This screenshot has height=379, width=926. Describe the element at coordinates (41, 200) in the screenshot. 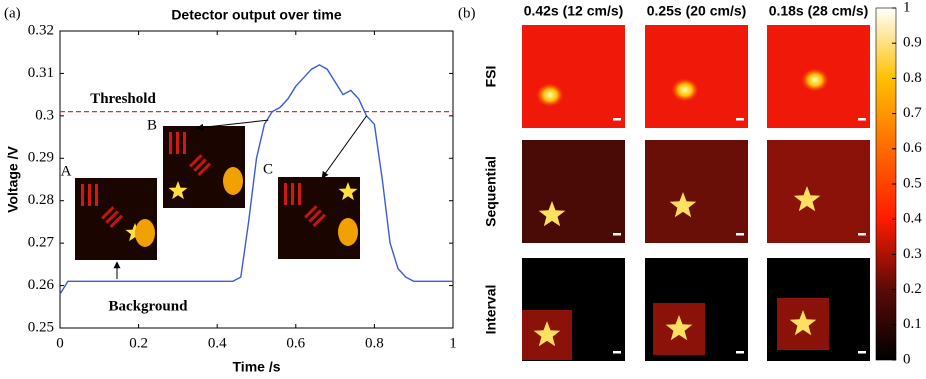

I see `y-tick-label: 0.28` at that location.